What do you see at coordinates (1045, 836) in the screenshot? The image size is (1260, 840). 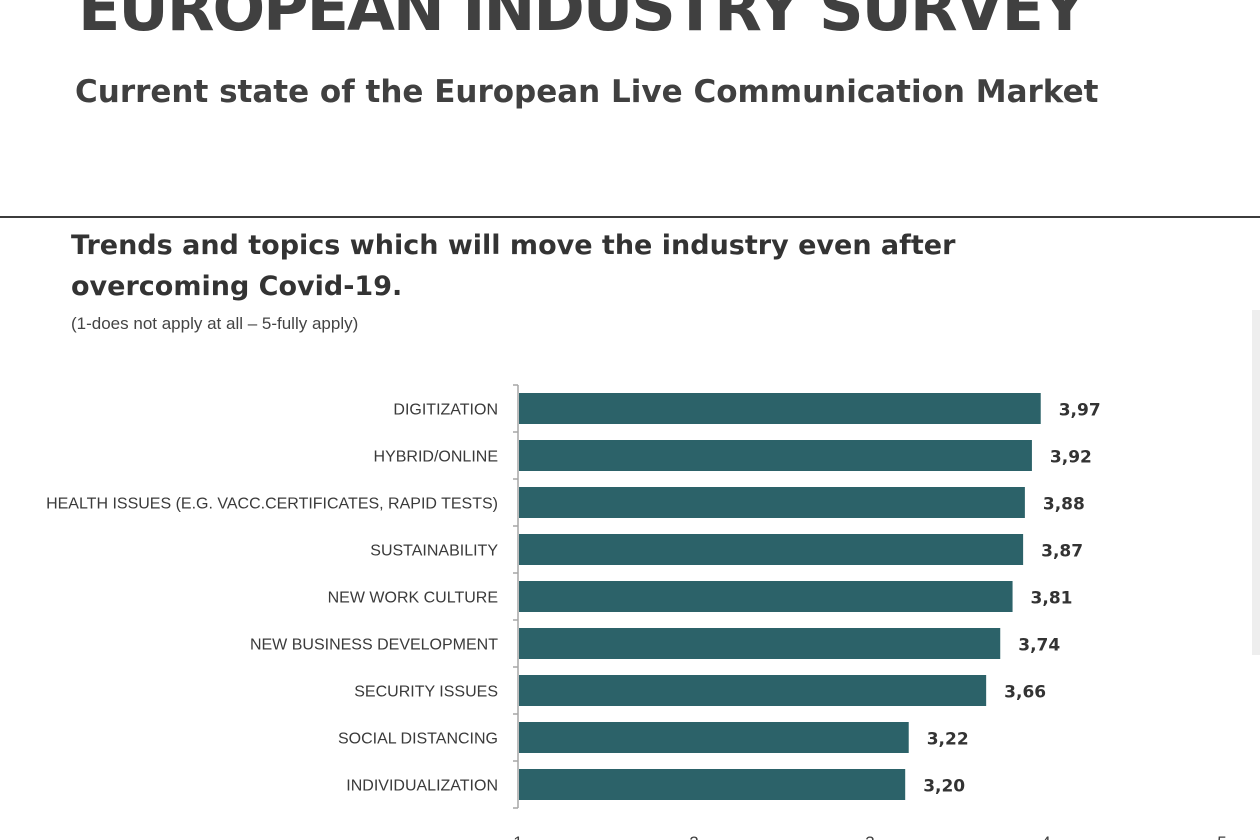 I see `x-tick-label: 4` at bounding box center [1045, 836].